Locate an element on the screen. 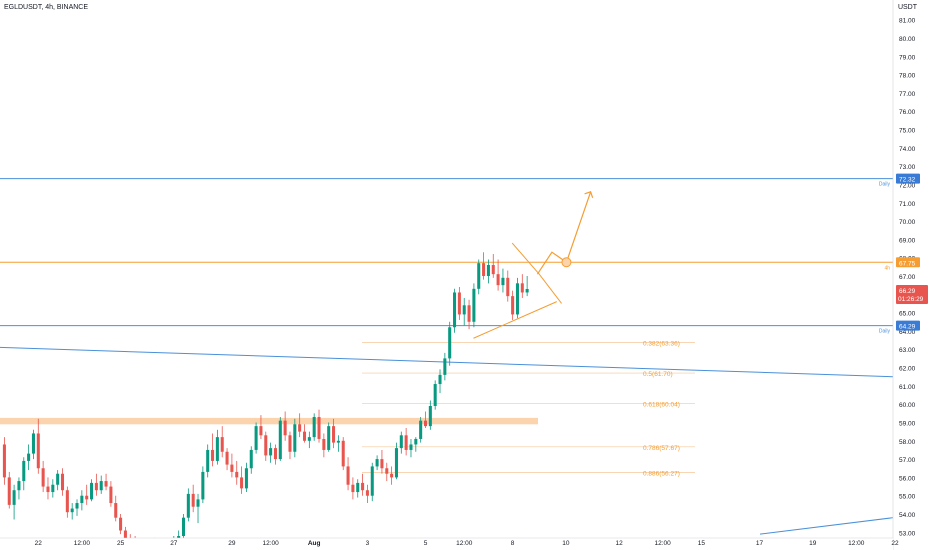 This screenshot has width=932, height=550. descending-trendline is located at coordinates (447, 362).